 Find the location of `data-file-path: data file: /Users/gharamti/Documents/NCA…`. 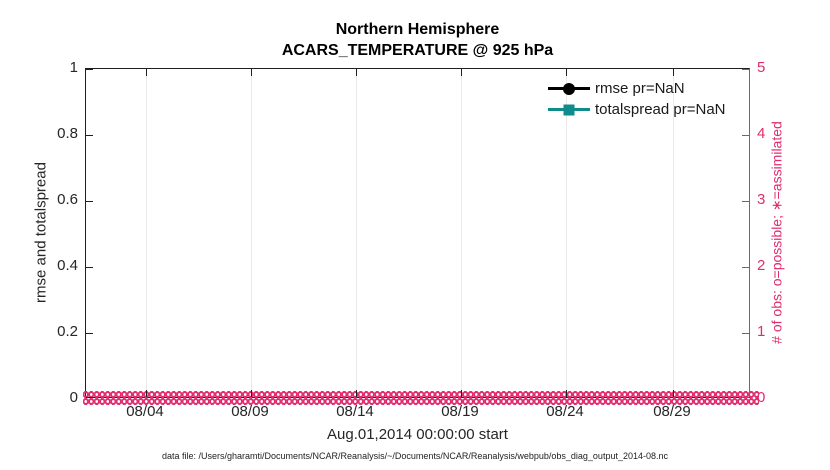

data-file-path: data file: /Users/gharamti/Documents/NCA… is located at coordinates (414, 456).